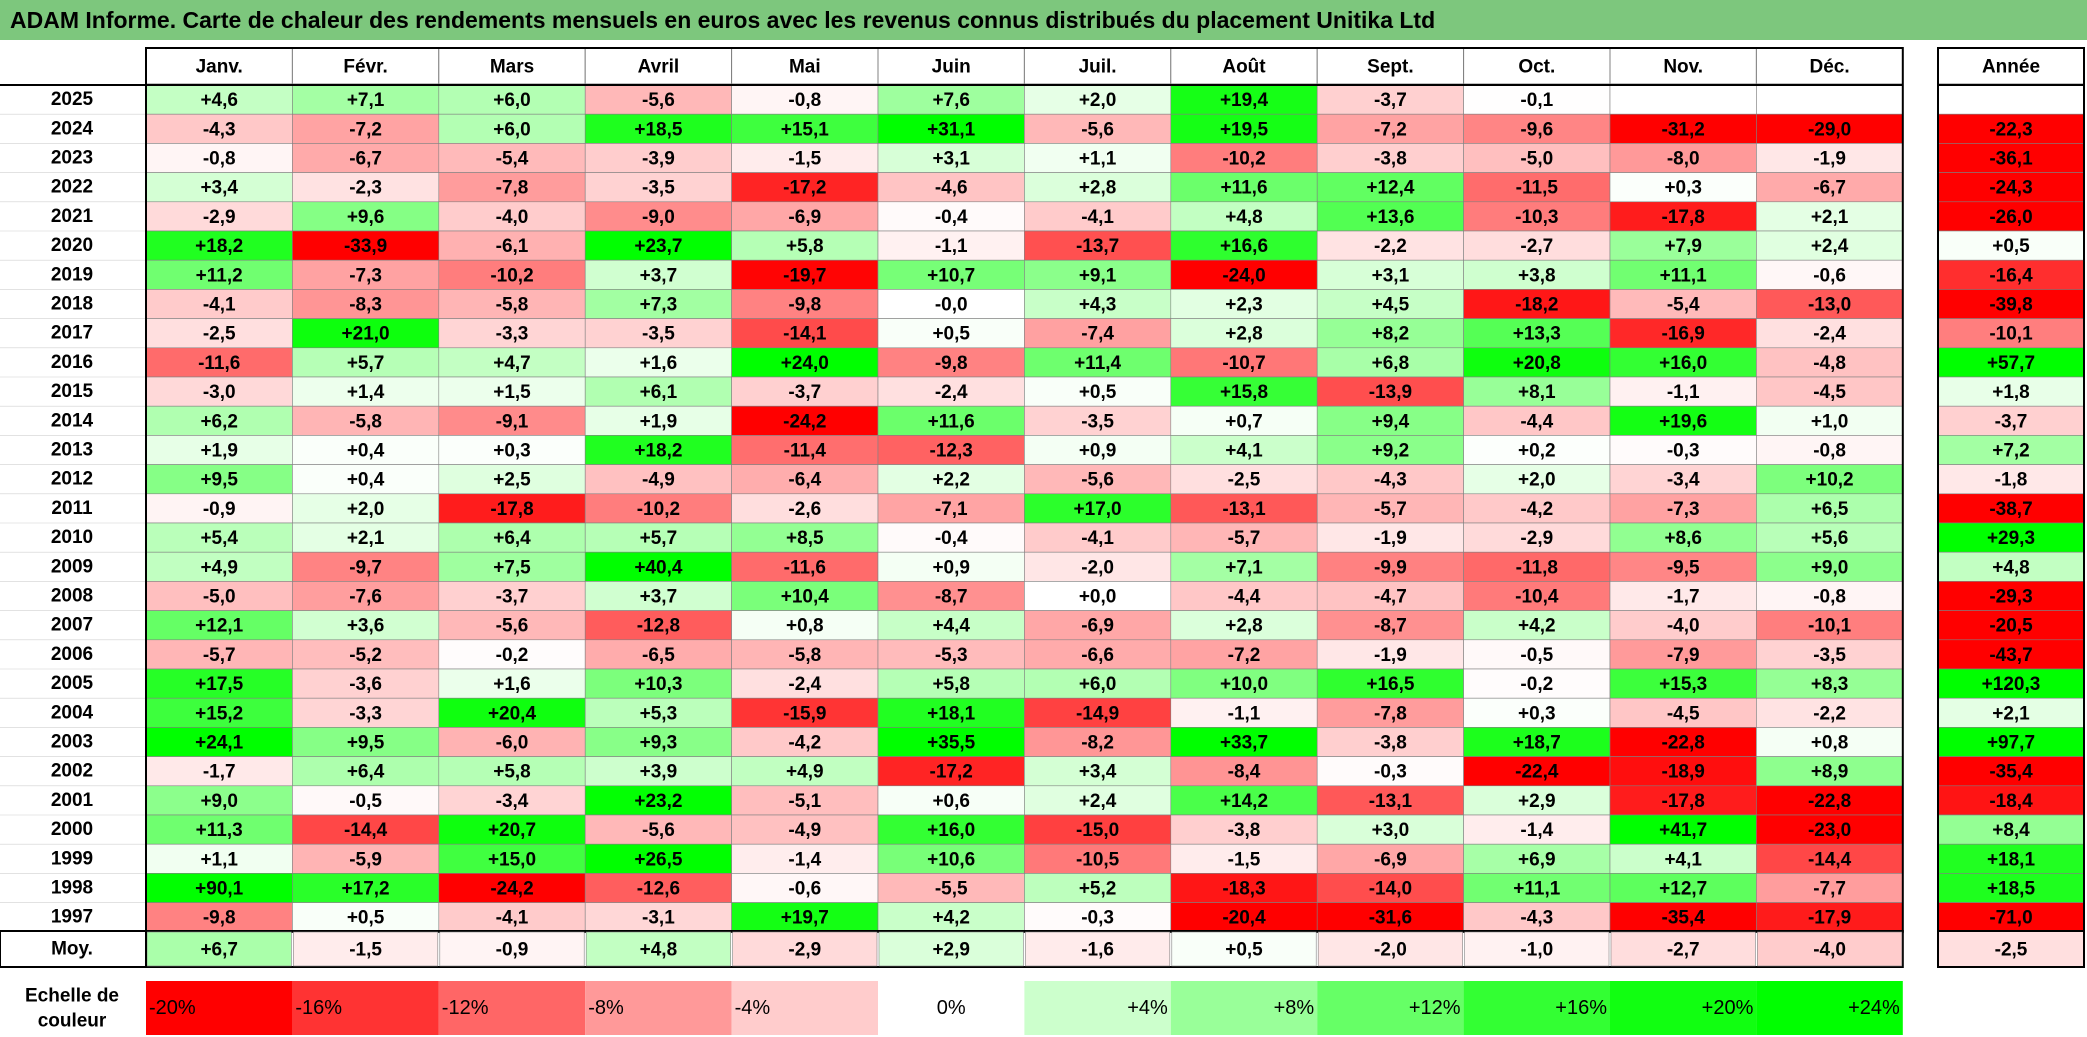 This screenshot has height=1037, width=2087. What do you see at coordinates (951, 772) in the screenshot?
I see `heatmap-cell-value: -17,2` at bounding box center [951, 772].